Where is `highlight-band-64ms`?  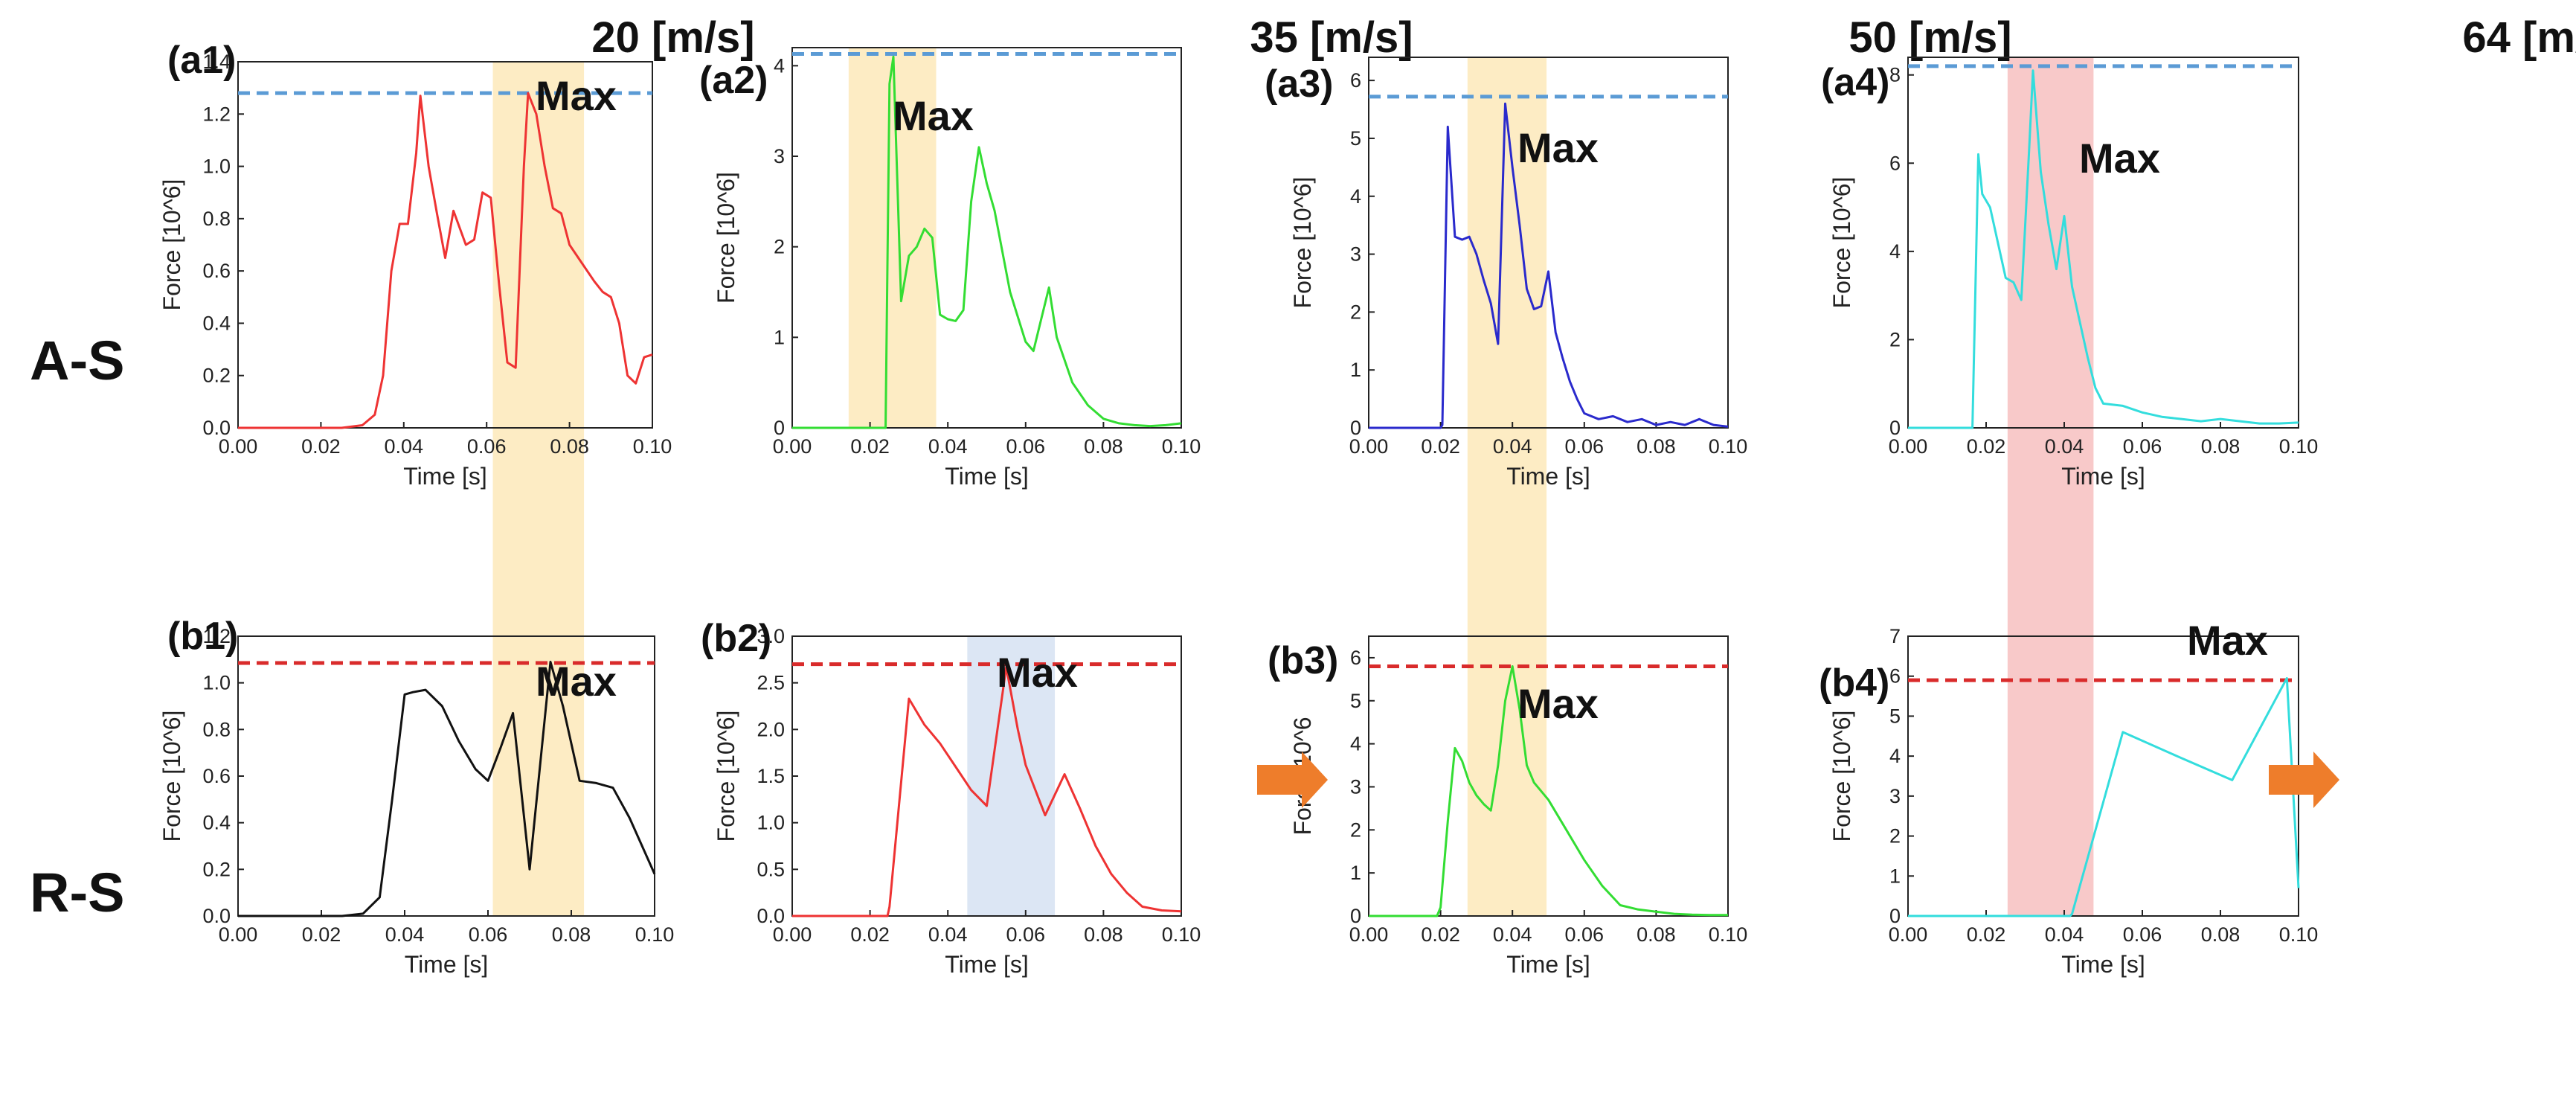
highlight-band-64ms is located at coordinates (2050, 486).